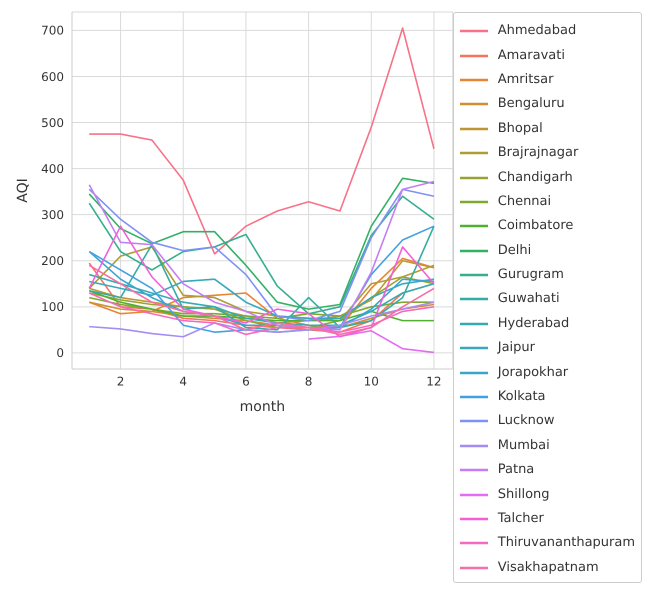 The image size is (656, 593). What do you see at coordinates (183, 381) in the screenshot?
I see `x-tick-label: 4` at bounding box center [183, 381].